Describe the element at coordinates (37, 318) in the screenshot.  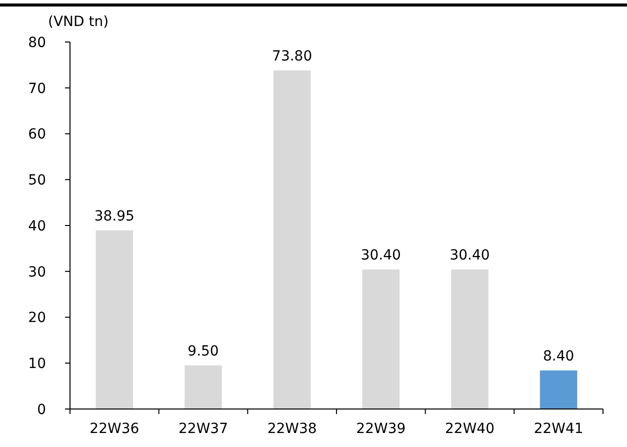
I see `y-tick-label: 20` at that location.